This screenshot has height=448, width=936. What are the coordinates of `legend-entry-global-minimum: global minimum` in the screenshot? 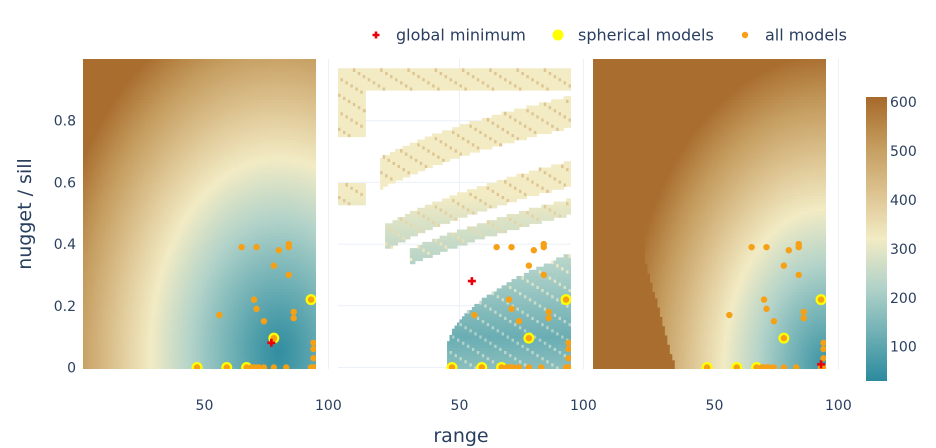 It's located at (449, 35).